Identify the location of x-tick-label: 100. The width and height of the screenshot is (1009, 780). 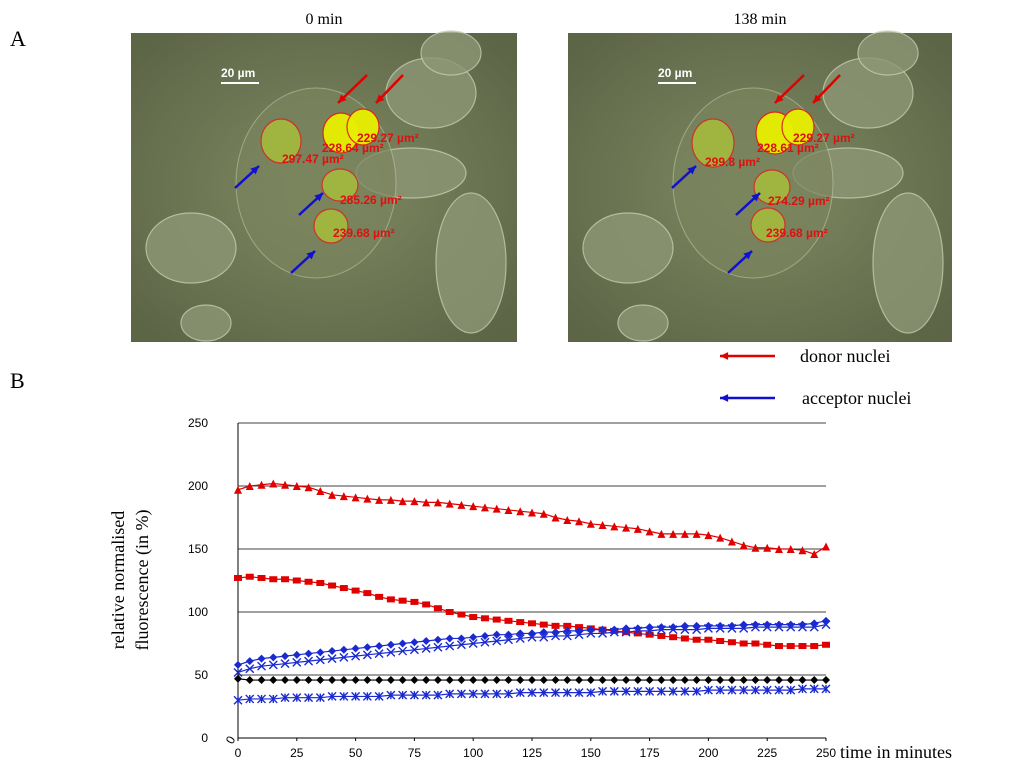
(473, 753).